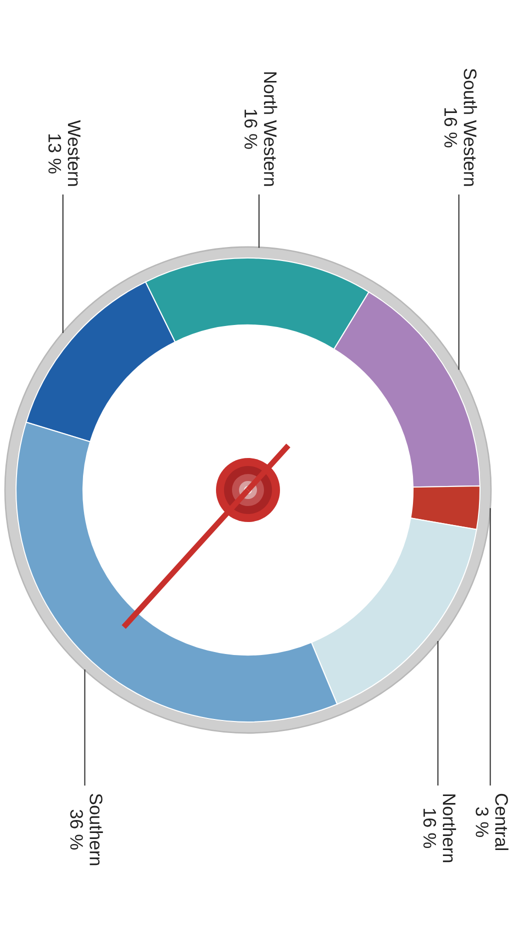 The height and width of the screenshot is (926, 522). I want to click on slice-label: South Western, so click(471, 127).